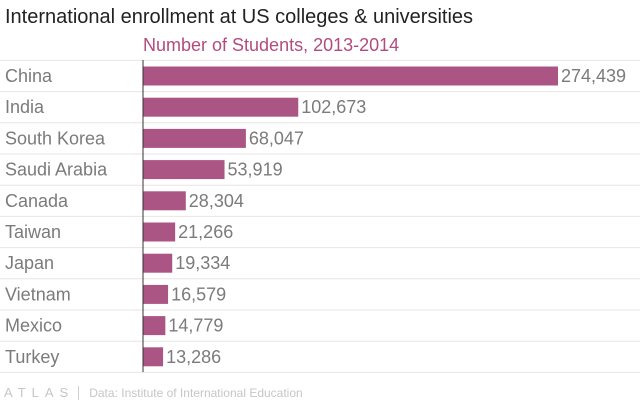  I want to click on value-label: 13,286, so click(193, 357).